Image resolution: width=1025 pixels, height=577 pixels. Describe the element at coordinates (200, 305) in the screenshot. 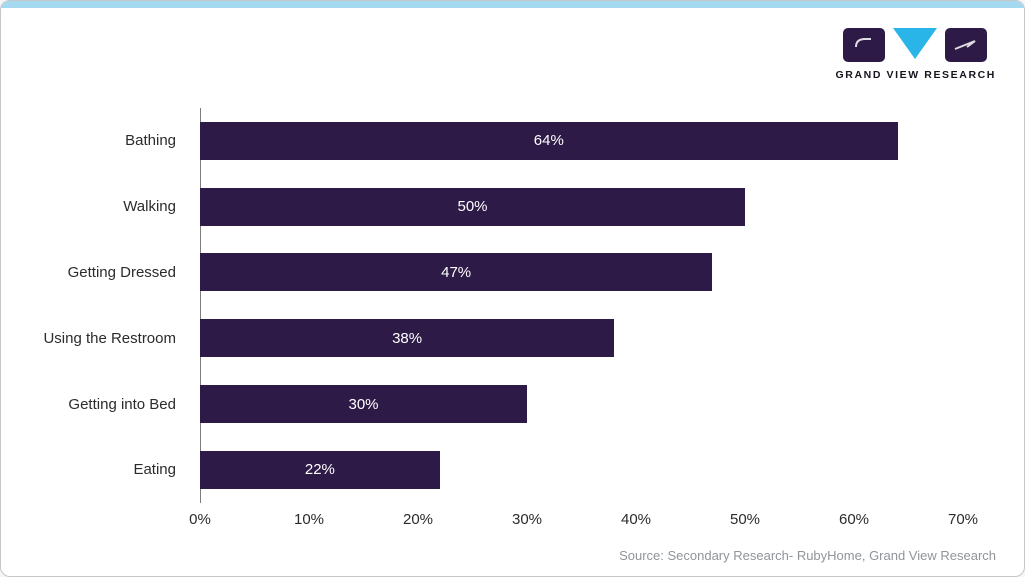

I see `y-axis-line` at that location.